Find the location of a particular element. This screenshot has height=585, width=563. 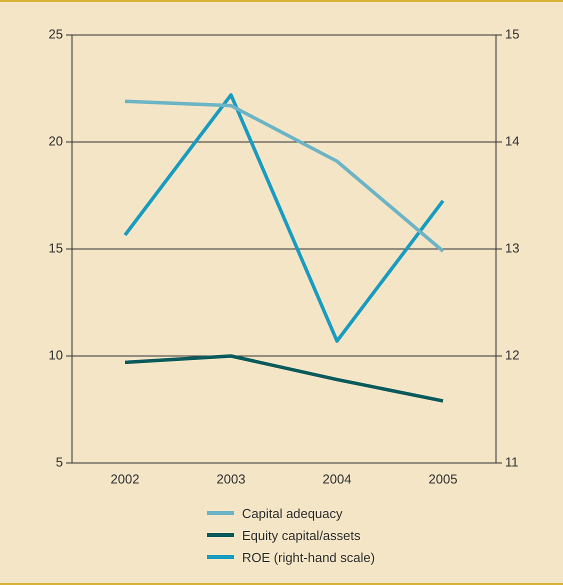

y2-tick-label: 13 is located at coordinates (512, 248).